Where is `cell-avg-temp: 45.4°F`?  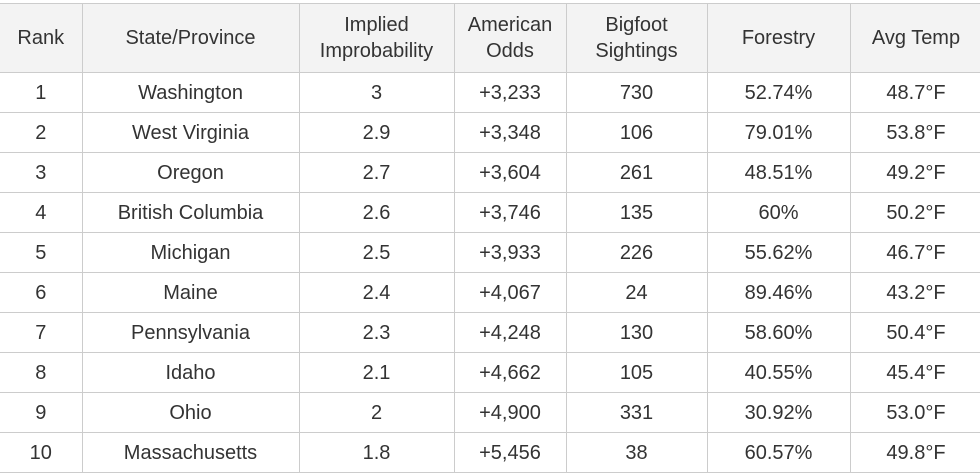
cell-avg-temp: 45.4°F is located at coordinates (914, 372).